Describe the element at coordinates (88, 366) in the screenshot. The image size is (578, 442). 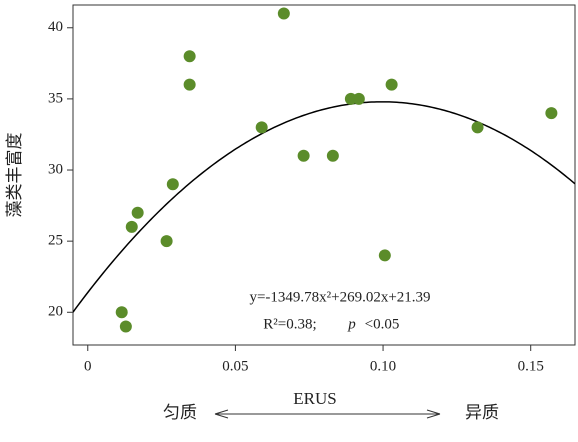
I see `x-tick-label: 0` at that location.